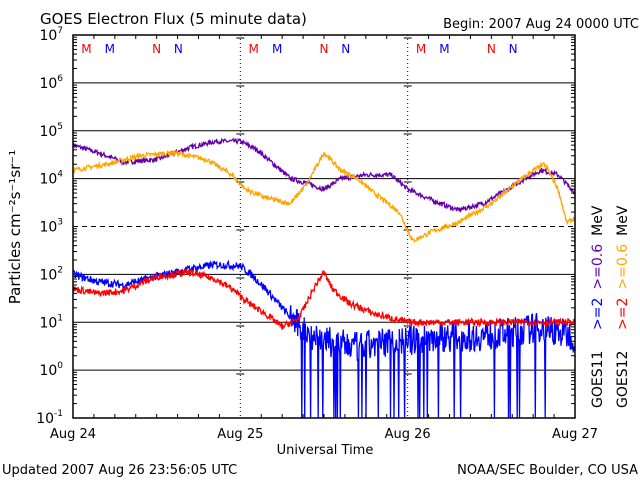  What do you see at coordinates (60, 223) in the screenshot?
I see `y-tick-exponent: 3` at bounding box center [60, 223].